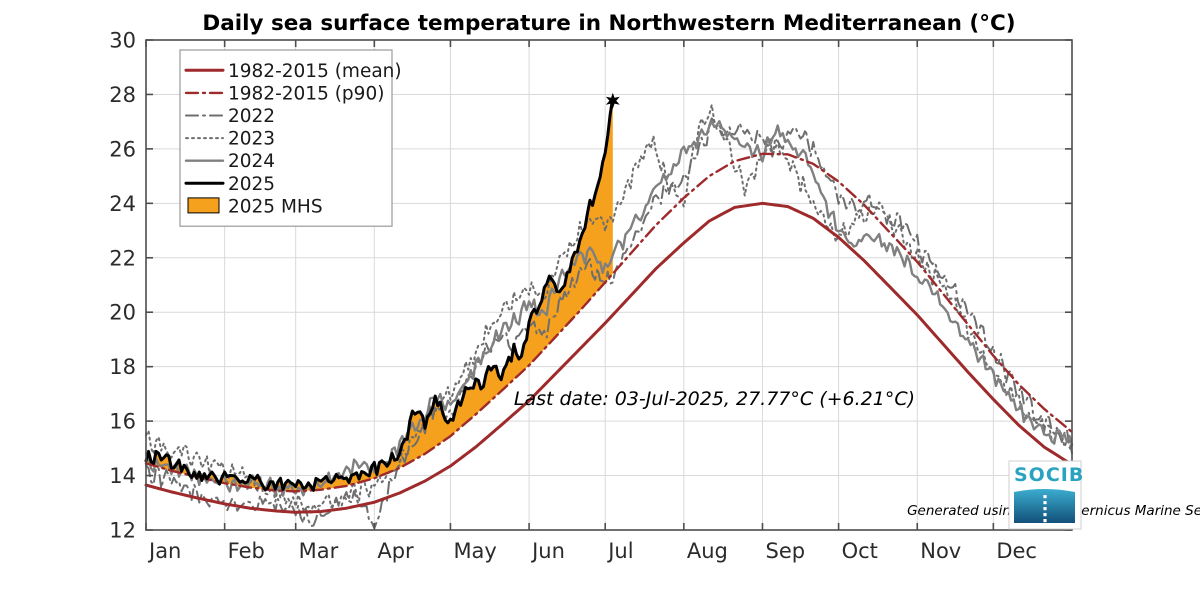  Describe the element at coordinates (122, 41) in the screenshot. I see `y-tick-label: 30` at that location.